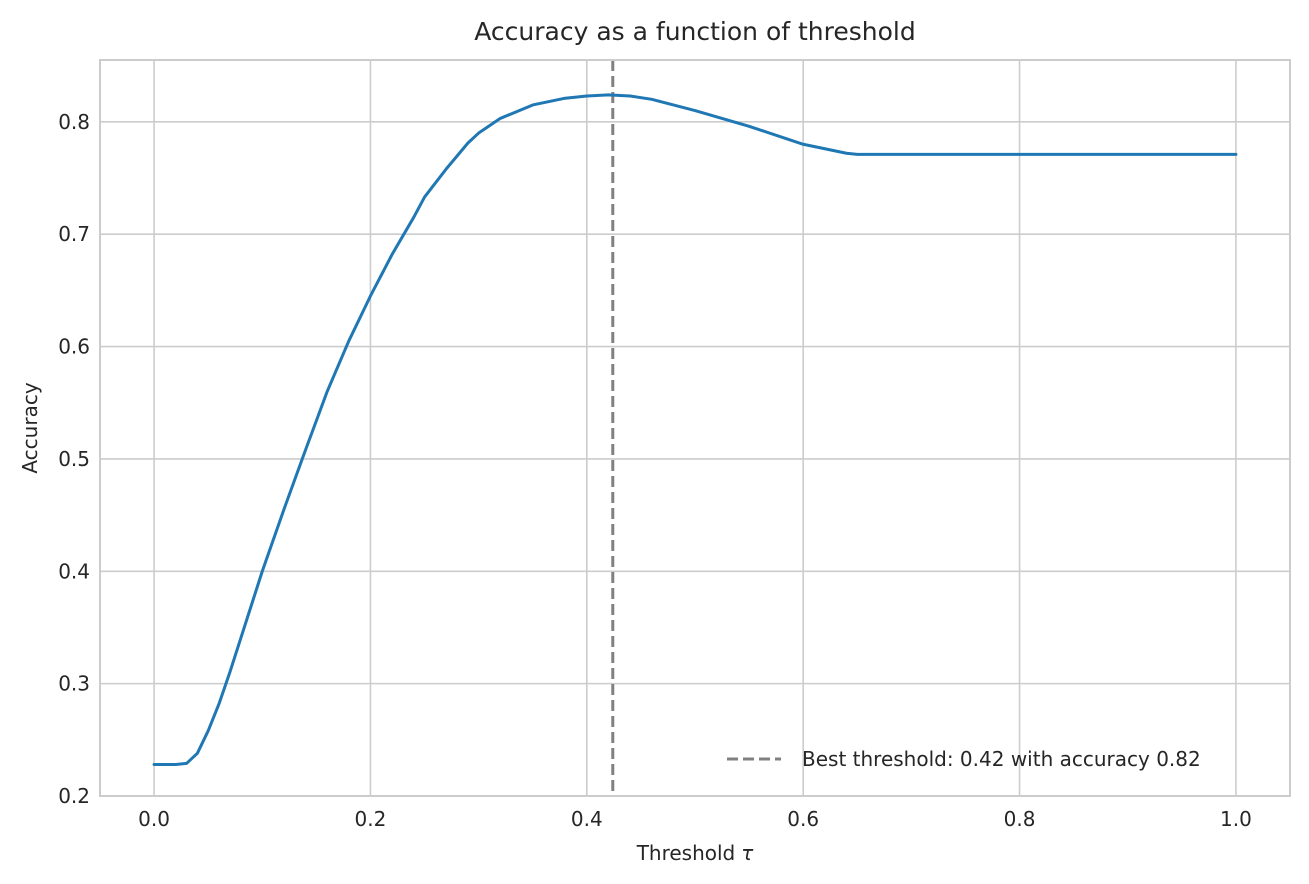  What do you see at coordinates (74, 122) in the screenshot?
I see `y-tick-label: 0.8` at bounding box center [74, 122].